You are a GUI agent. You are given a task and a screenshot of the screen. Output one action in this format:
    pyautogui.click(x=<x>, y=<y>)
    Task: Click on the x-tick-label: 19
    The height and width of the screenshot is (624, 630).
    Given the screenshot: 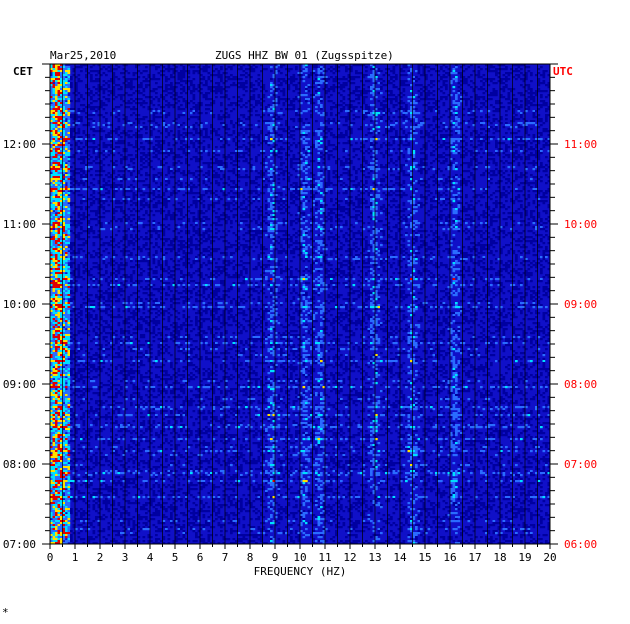 What is the action you would take?
    pyautogui.click(x=524, y=557)
    